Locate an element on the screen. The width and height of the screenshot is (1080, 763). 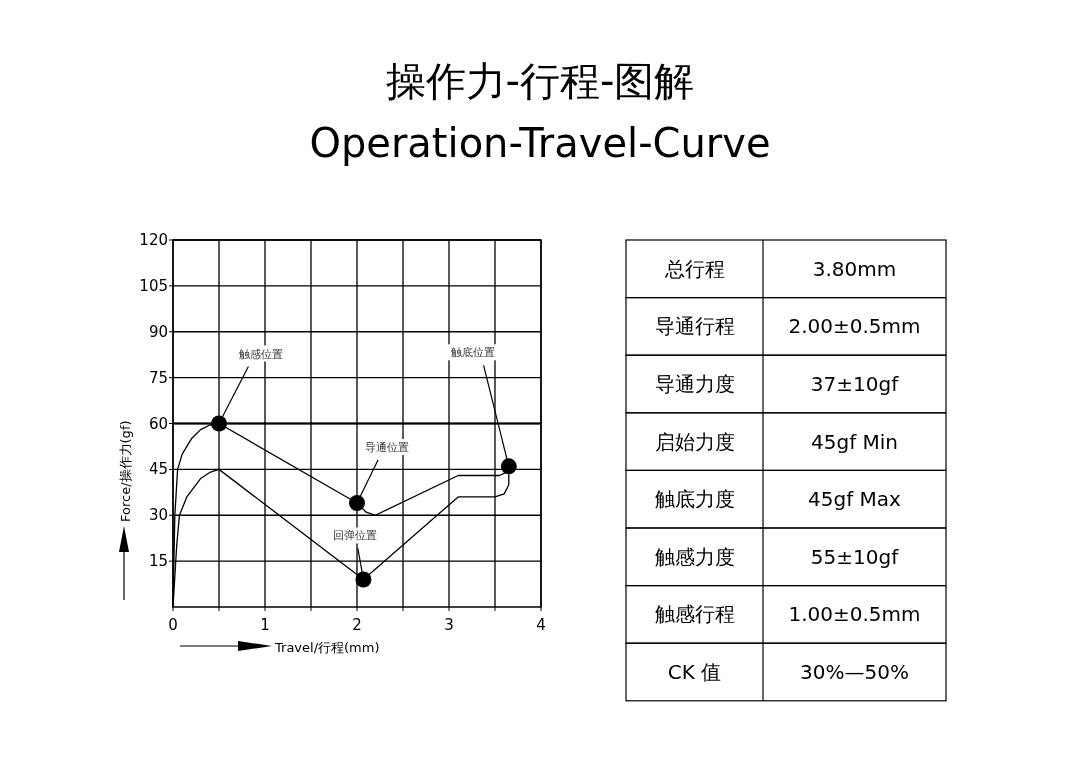
text: 导通力度 is located at coordinates (694, 384).